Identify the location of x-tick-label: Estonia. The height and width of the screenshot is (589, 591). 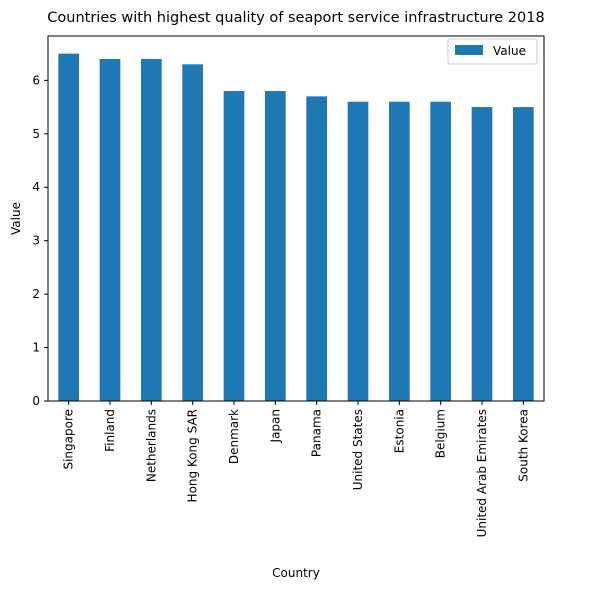
(399, 431).